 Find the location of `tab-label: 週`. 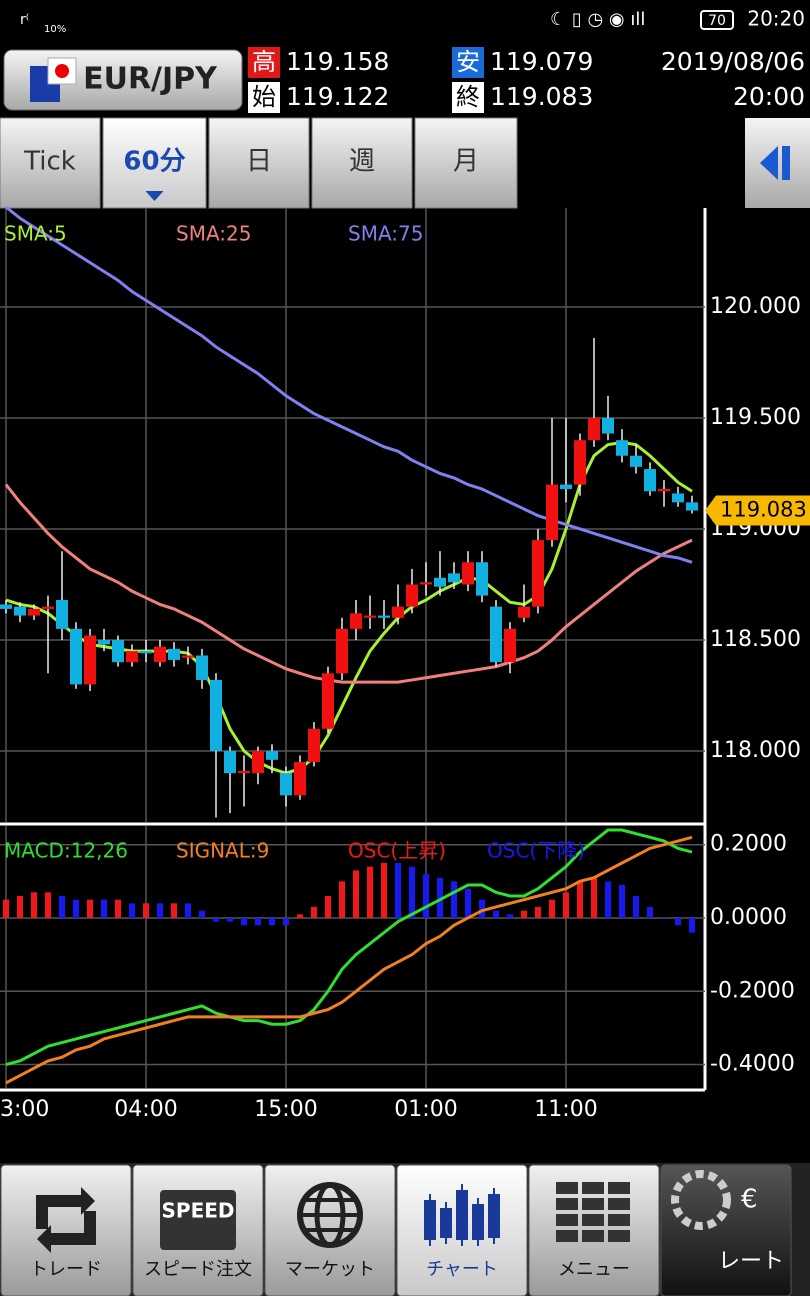

tab-label: 週 is located at coordinates (362, 162).